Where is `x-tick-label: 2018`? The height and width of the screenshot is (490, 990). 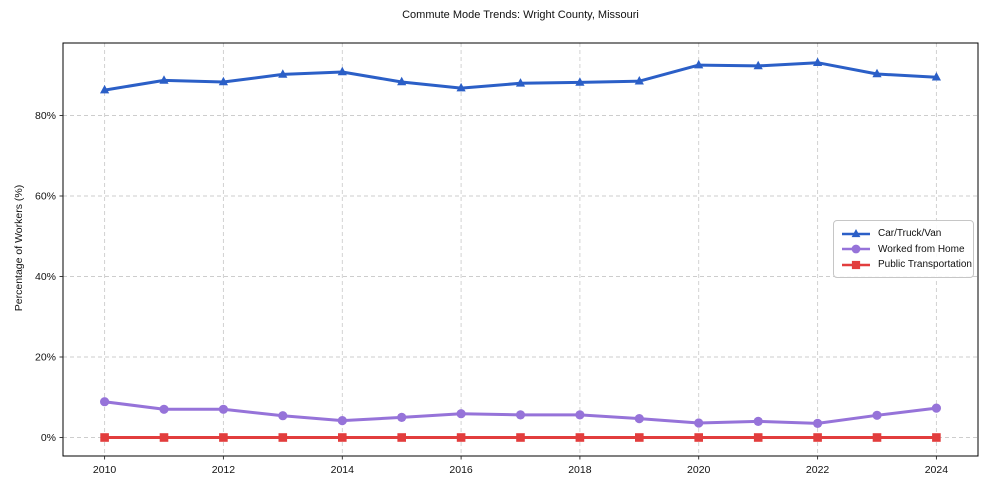
x-tick-label: 2018 is located at coordinates (580, 470).